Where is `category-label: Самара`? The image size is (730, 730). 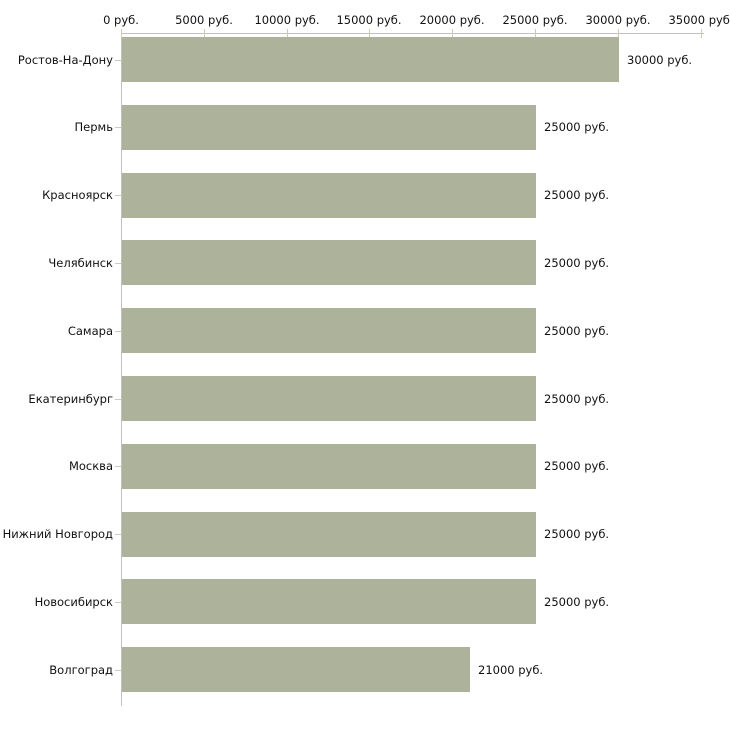 category-label: Самара is located at coordinates (90, 331).